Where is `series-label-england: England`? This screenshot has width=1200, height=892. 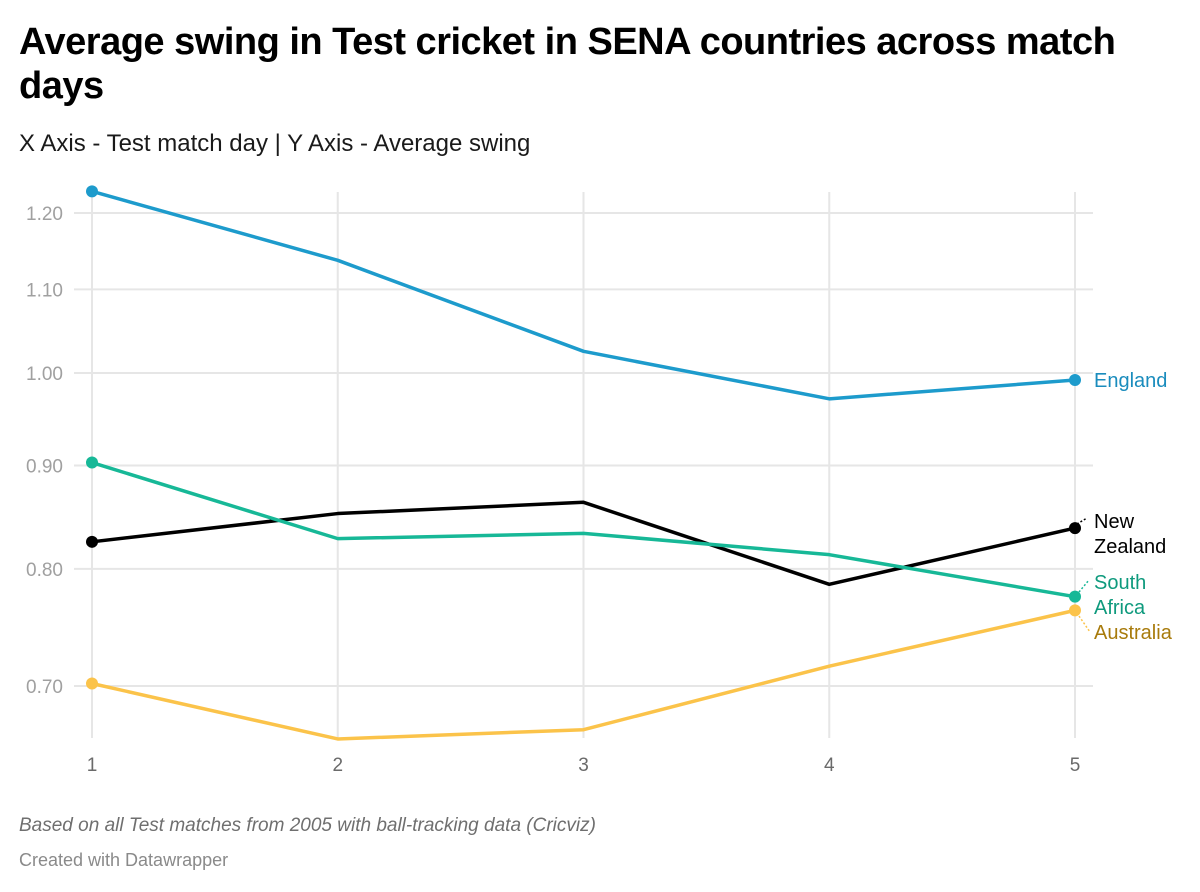
series-label-england: England is located at coordinates (1130, 381).